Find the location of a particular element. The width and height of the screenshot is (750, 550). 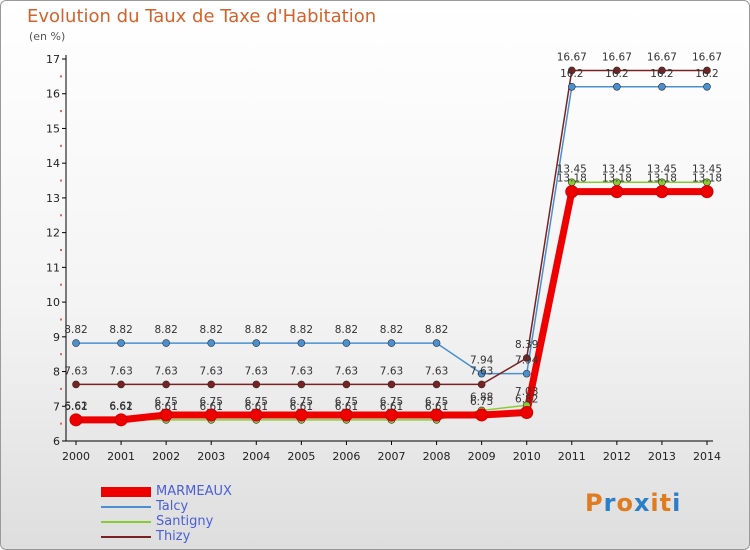

chart-title: Evolution du Taux de Taxe d'Habitation is located at coordinates (202, 16).